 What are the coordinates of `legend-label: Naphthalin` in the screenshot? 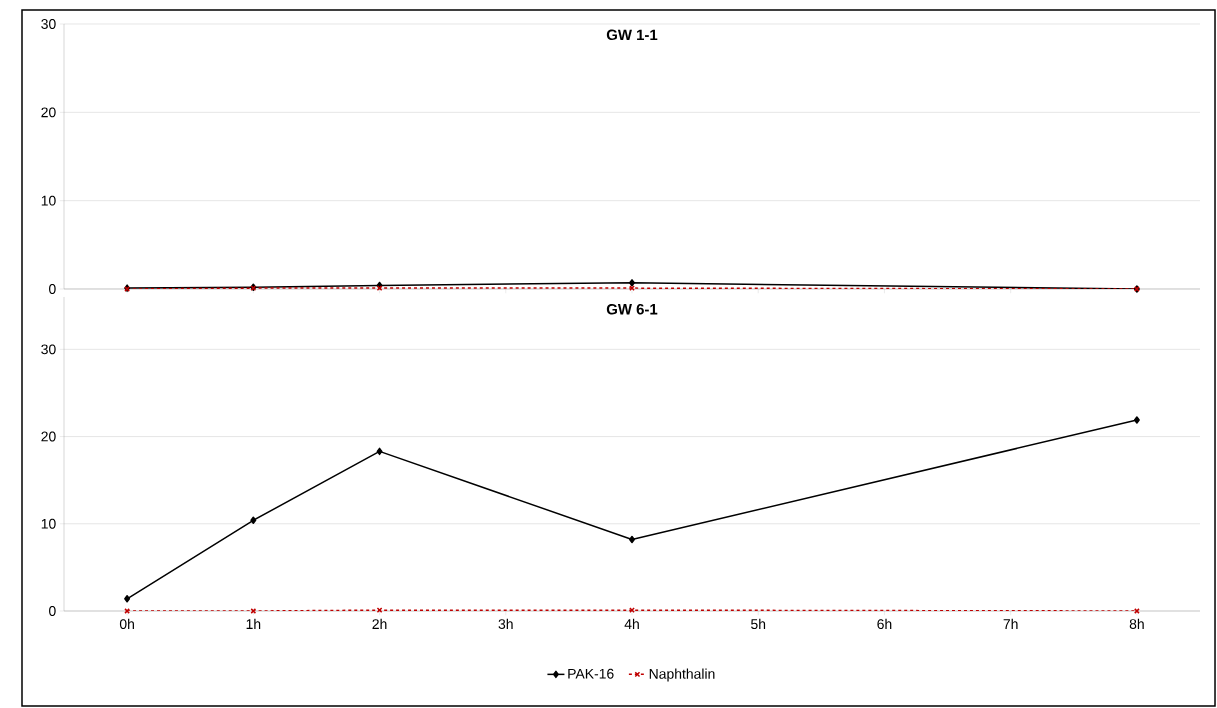 It's located at (682, 675).